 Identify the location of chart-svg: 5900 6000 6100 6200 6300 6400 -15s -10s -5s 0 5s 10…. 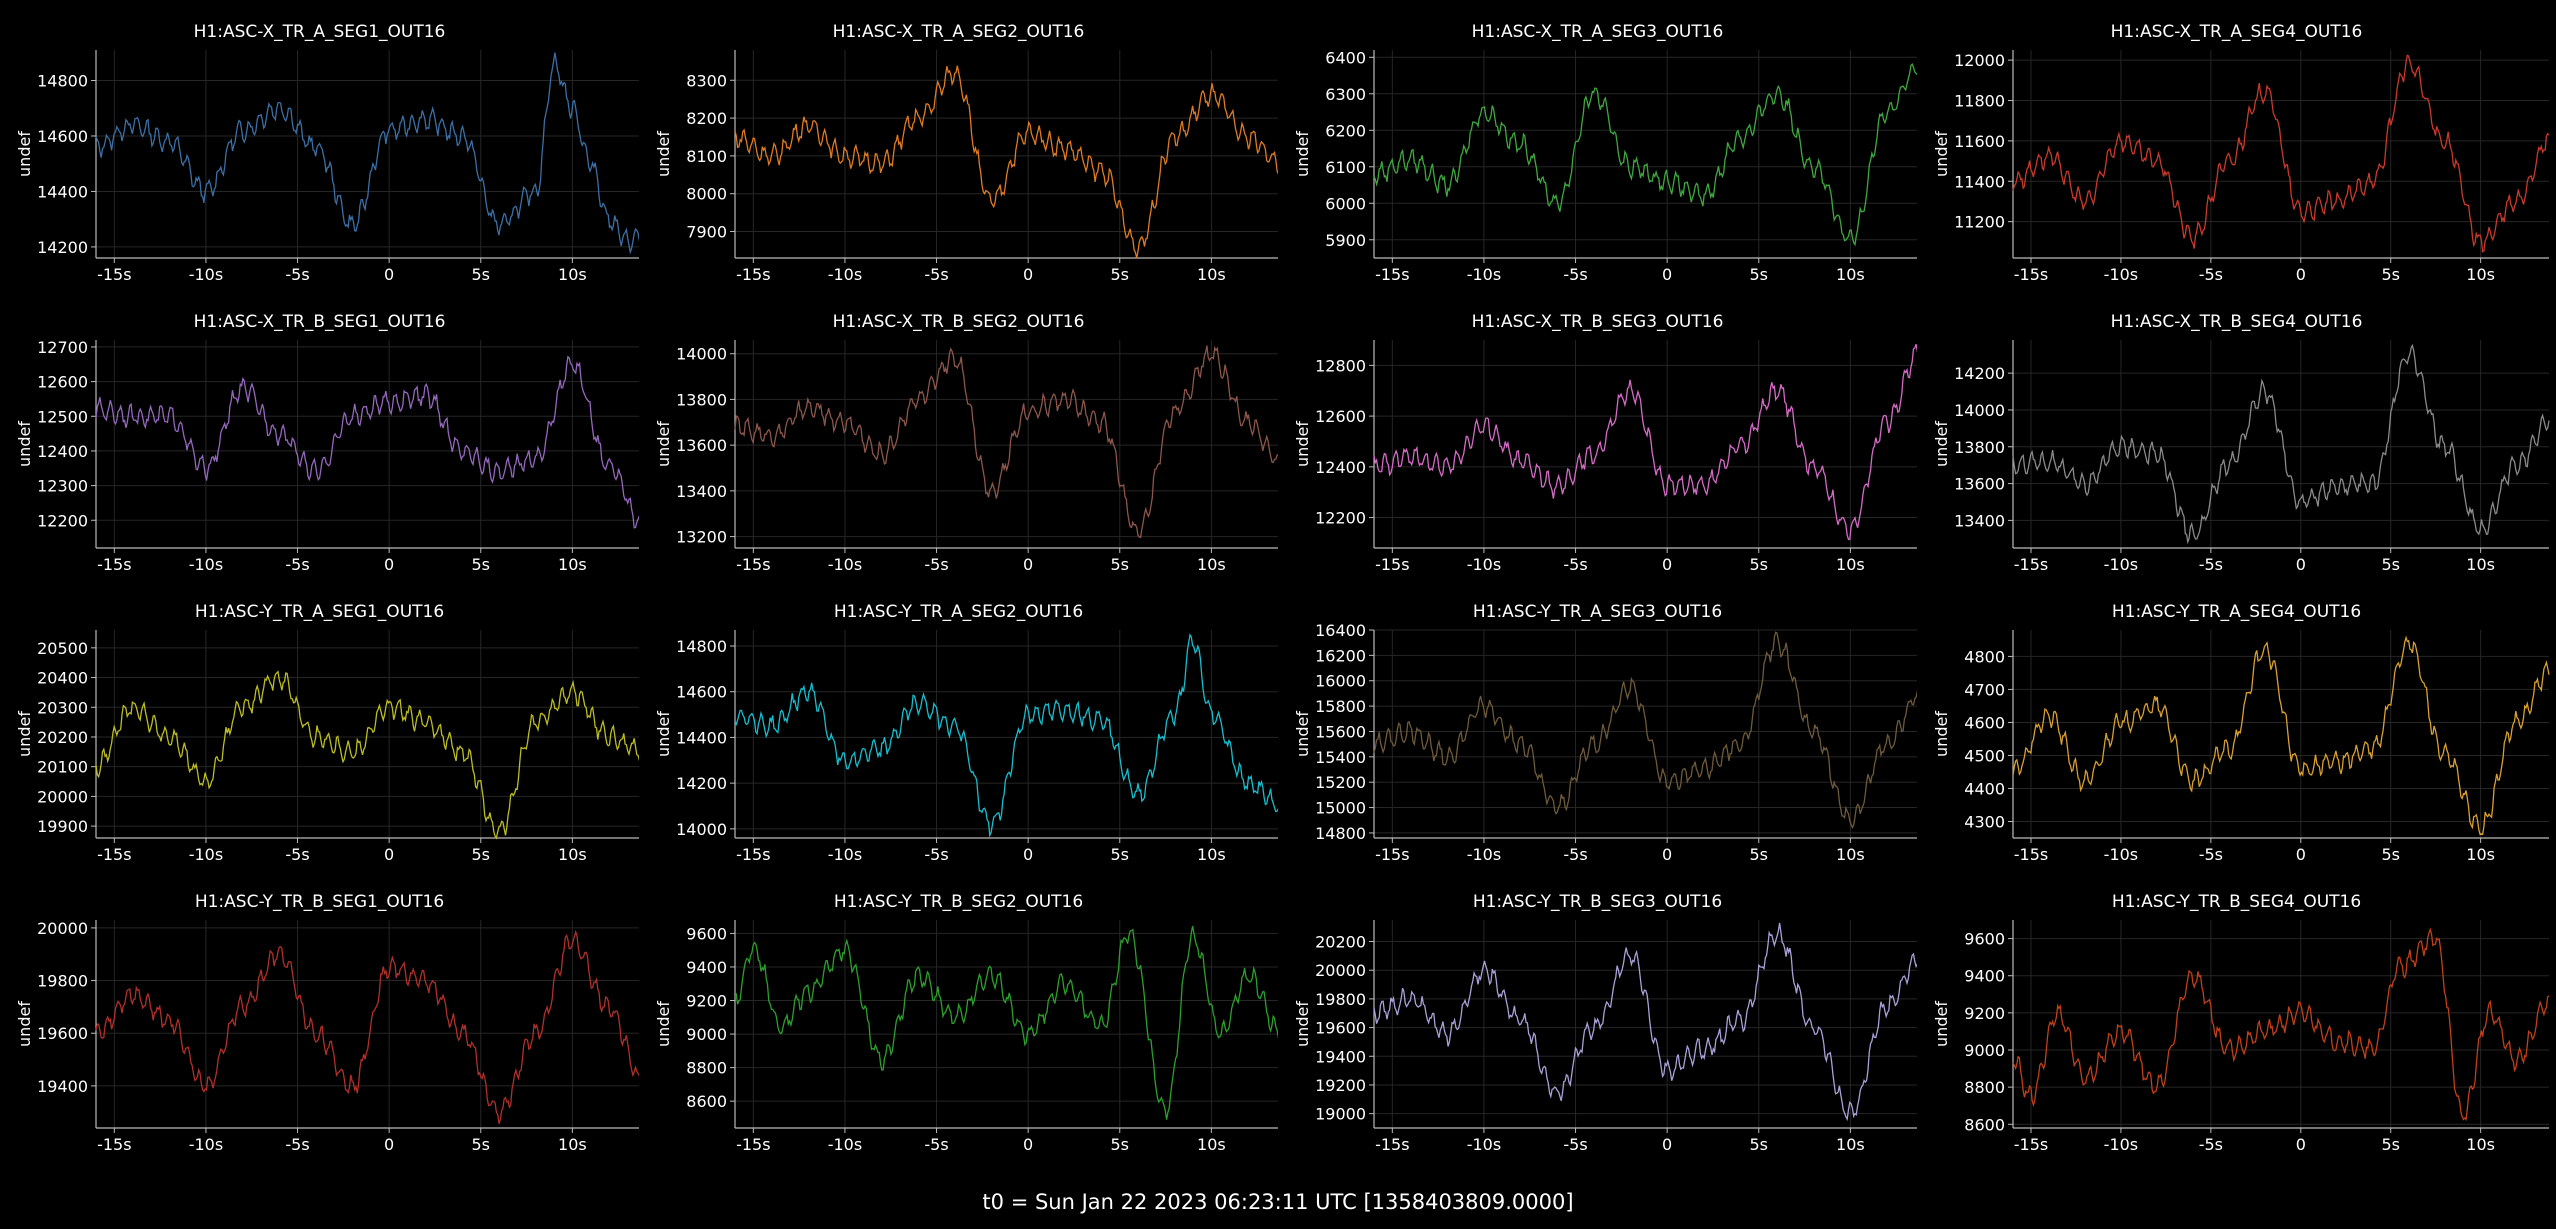
(1605, 166).